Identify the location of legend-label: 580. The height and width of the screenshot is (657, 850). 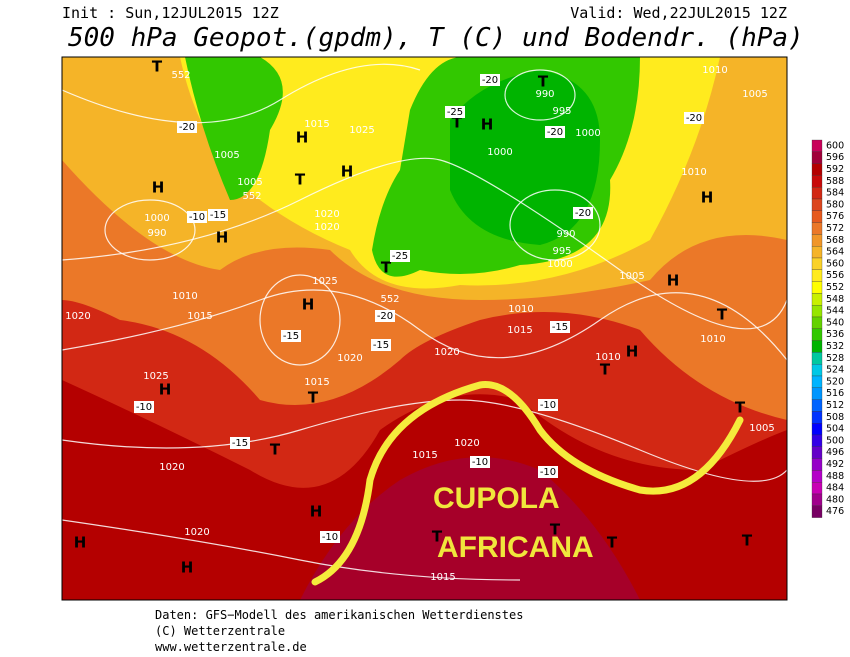
(835, 204).